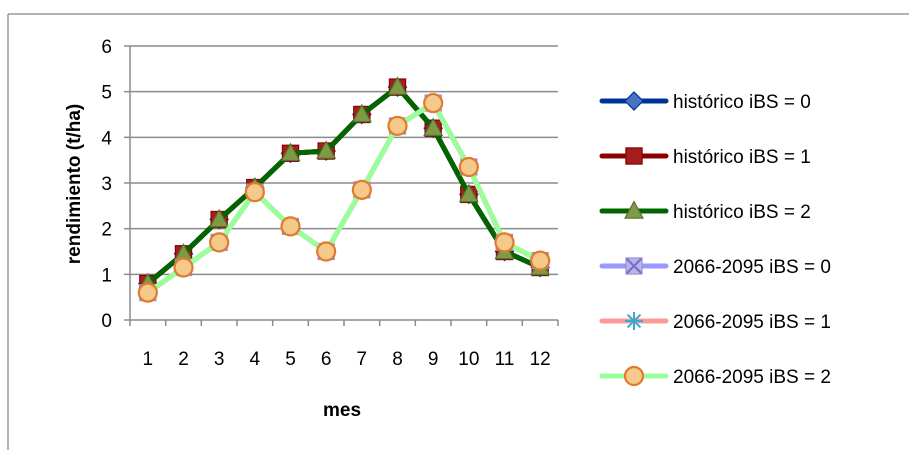 Image resolution: width=909 pixels, height=455 pixels. I want to click on x-tick-label: 9, so click(433, 359).